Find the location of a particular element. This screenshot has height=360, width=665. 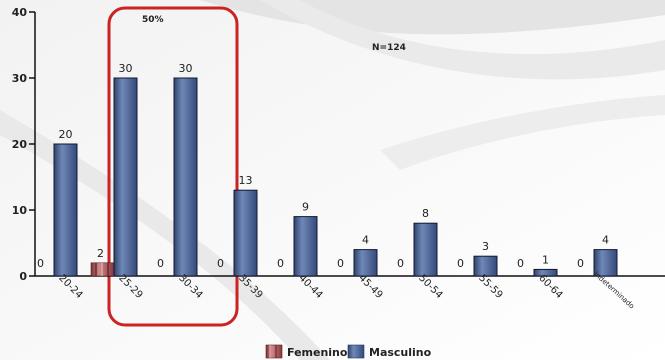

data-label-femenino-25-29: 2 is located at coordinates (100, 253).